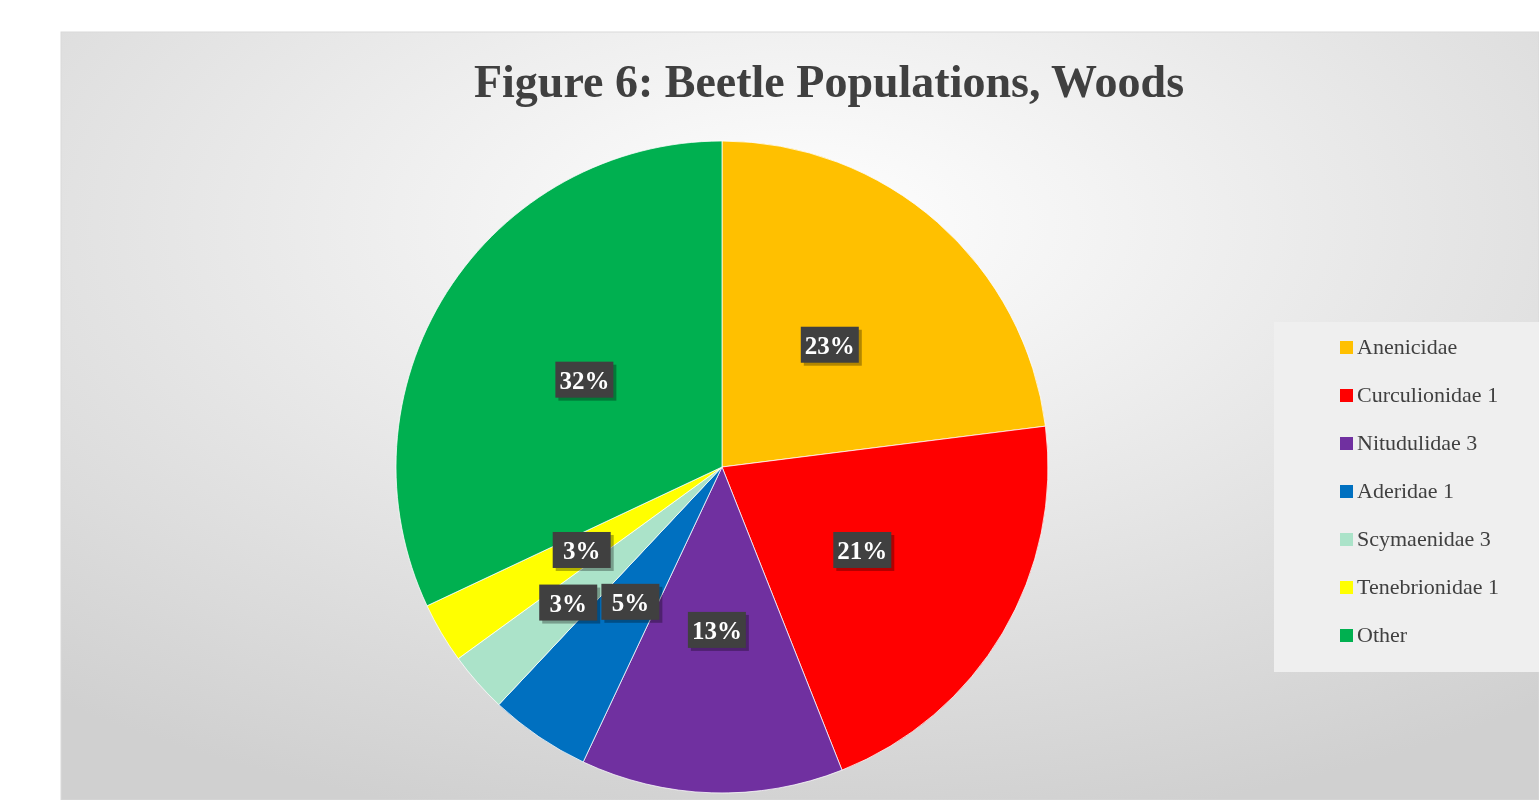  I want to click on data-label: 13%, so click(716, 630).